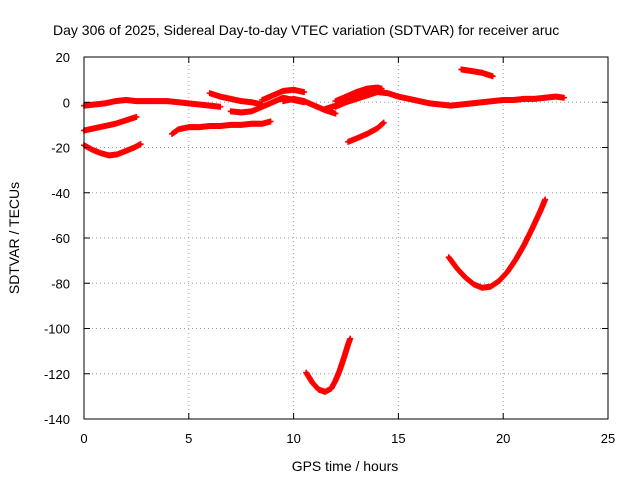 The image size is (640, 480). Describe the element at coordinates (57, 419) in the screenshot. I see `y-tick-label: -140` at that location.